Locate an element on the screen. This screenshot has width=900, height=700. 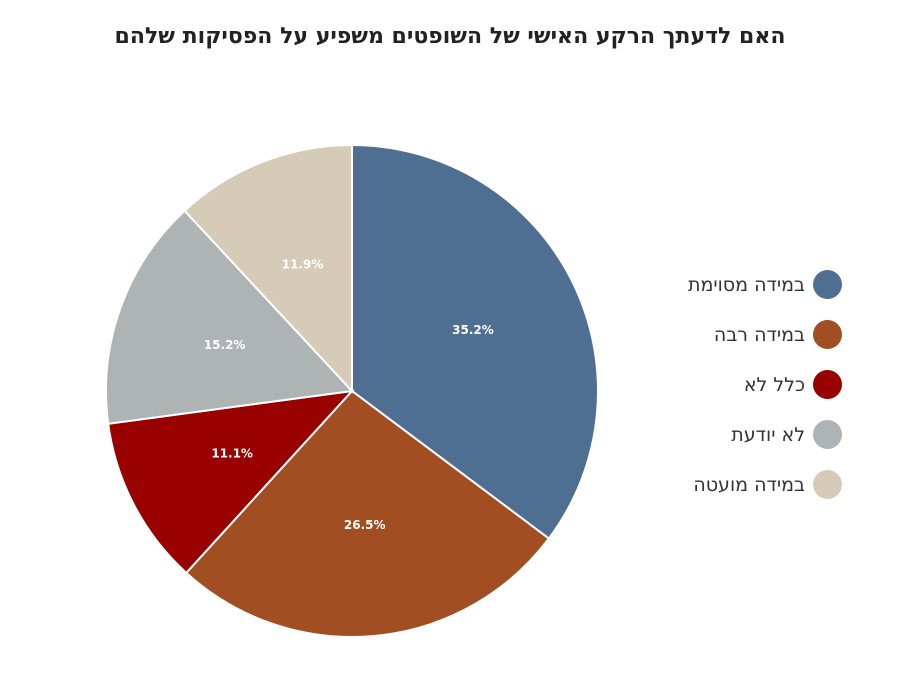
slice-label-2: 26.5% is located at coordinates (365, 525).